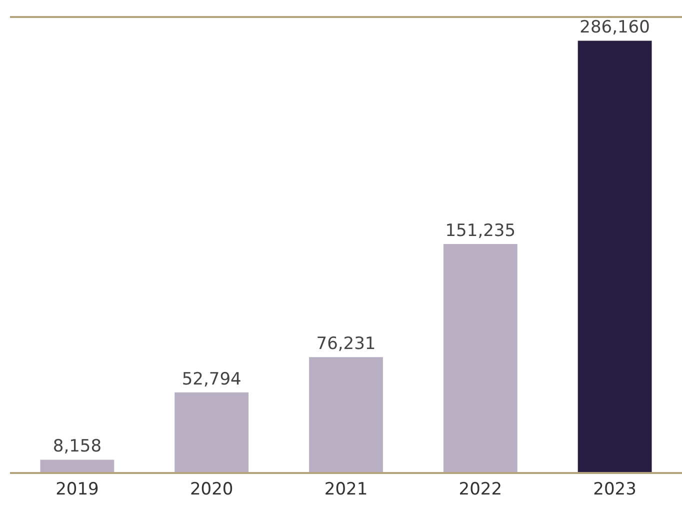  Describe the element at coordinates (480, 489) in the screenshot. I see `x-tick-label: 2022` at that location.